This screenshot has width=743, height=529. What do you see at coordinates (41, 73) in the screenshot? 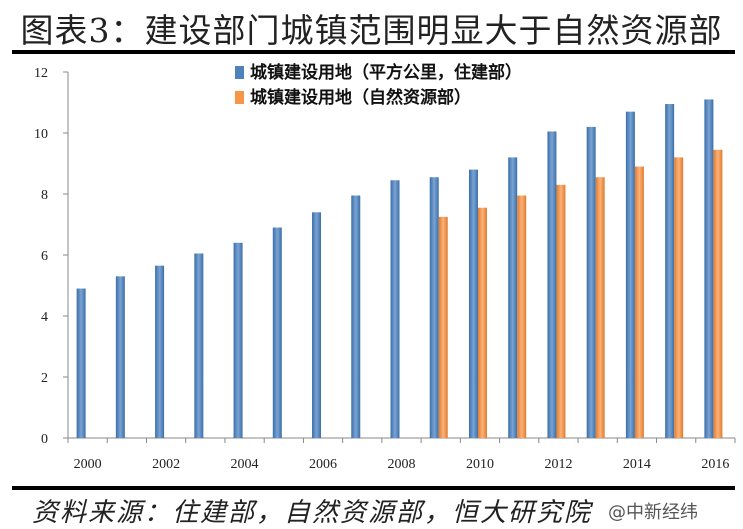
I see `y-tick-label: 12` at bounding box center [41, 73].